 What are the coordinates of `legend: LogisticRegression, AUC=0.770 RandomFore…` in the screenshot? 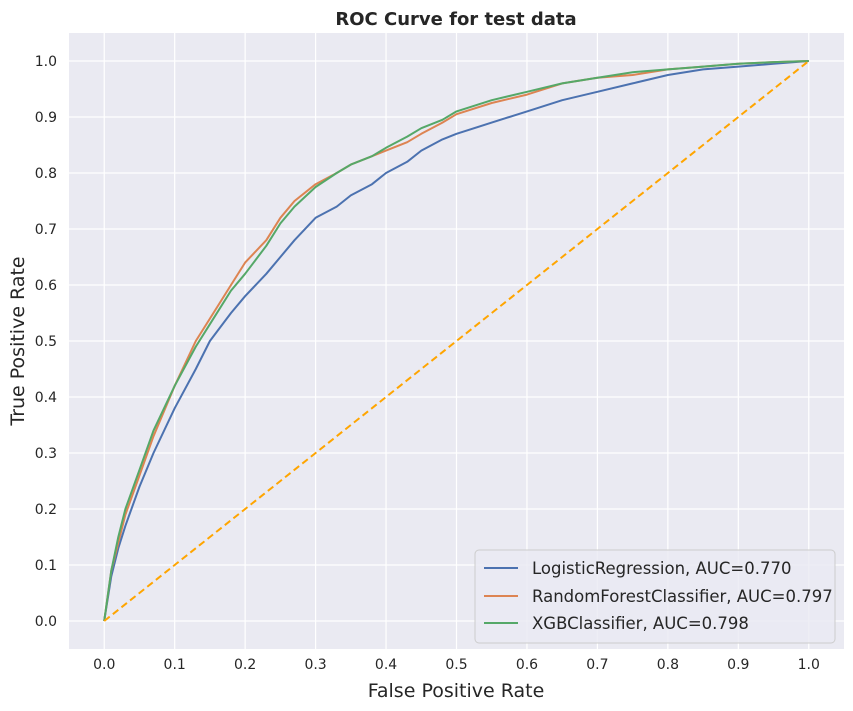 It's located at (655, 596).